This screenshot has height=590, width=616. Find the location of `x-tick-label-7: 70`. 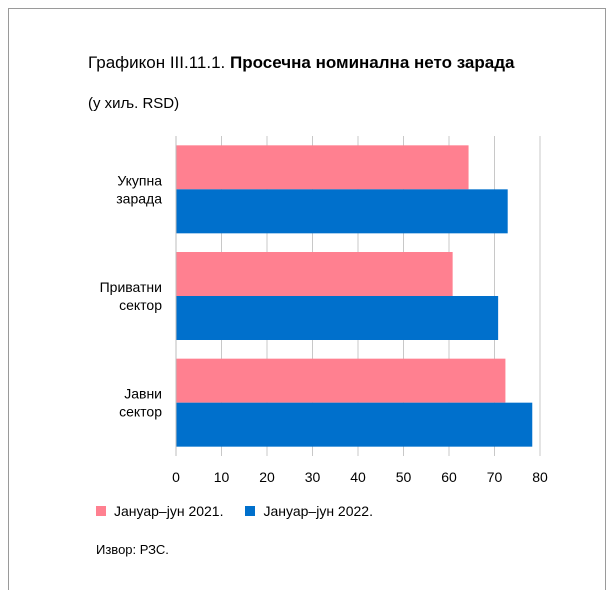

x-tick-label-7: 70 is located at coordinates (495, 477).